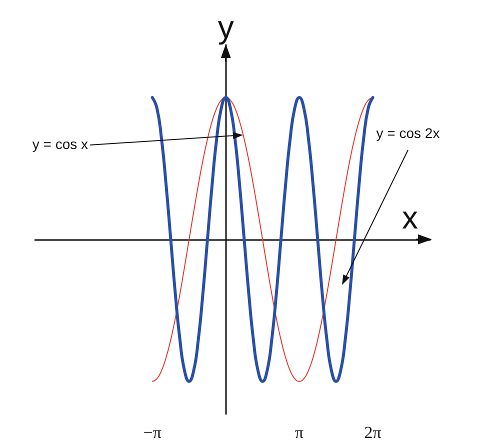 The width and height of the screenshot is (492, 441). What do you see at coordinates (152, 432) in the screenshot?
I see `x-tick-label: −π` at bounding box center [152, 432].